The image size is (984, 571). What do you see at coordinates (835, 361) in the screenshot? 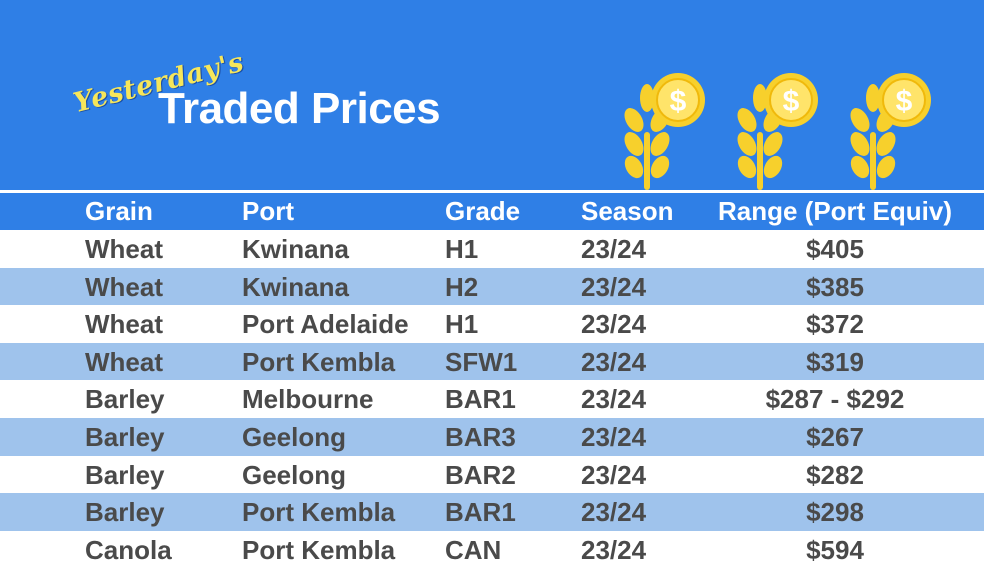
I see `range-cell: $319` at bounding box center [835, 361].